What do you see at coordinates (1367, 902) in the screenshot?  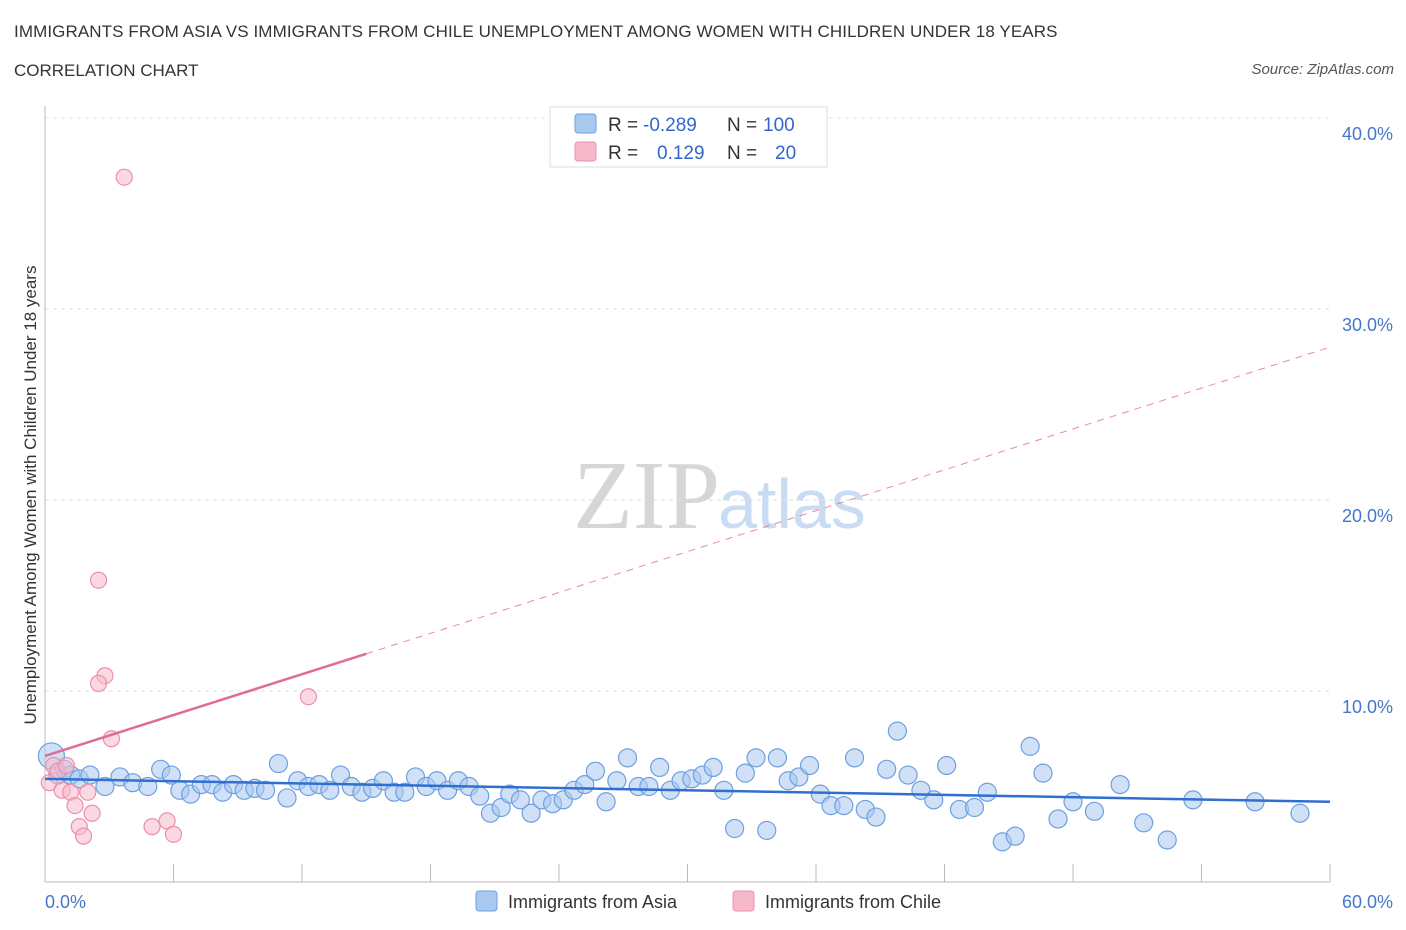 I see `x-tick-label-max: 60.0%` at bounding box center [1367, 902].